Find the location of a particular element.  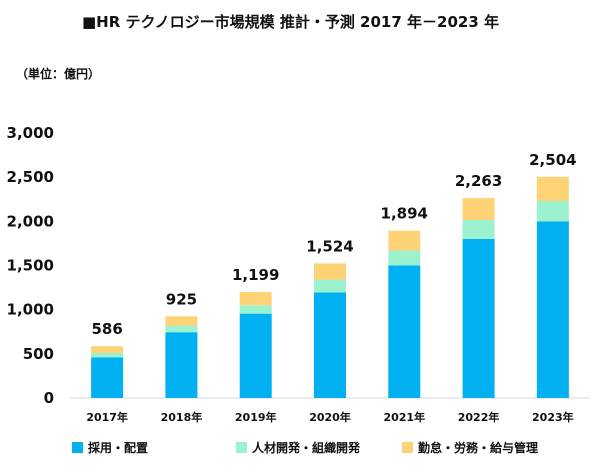

x-axis-ticks: 2017年 2018年 2019年 2020年 2021年 2022年 2023年 is located at coordinates (329, 417).